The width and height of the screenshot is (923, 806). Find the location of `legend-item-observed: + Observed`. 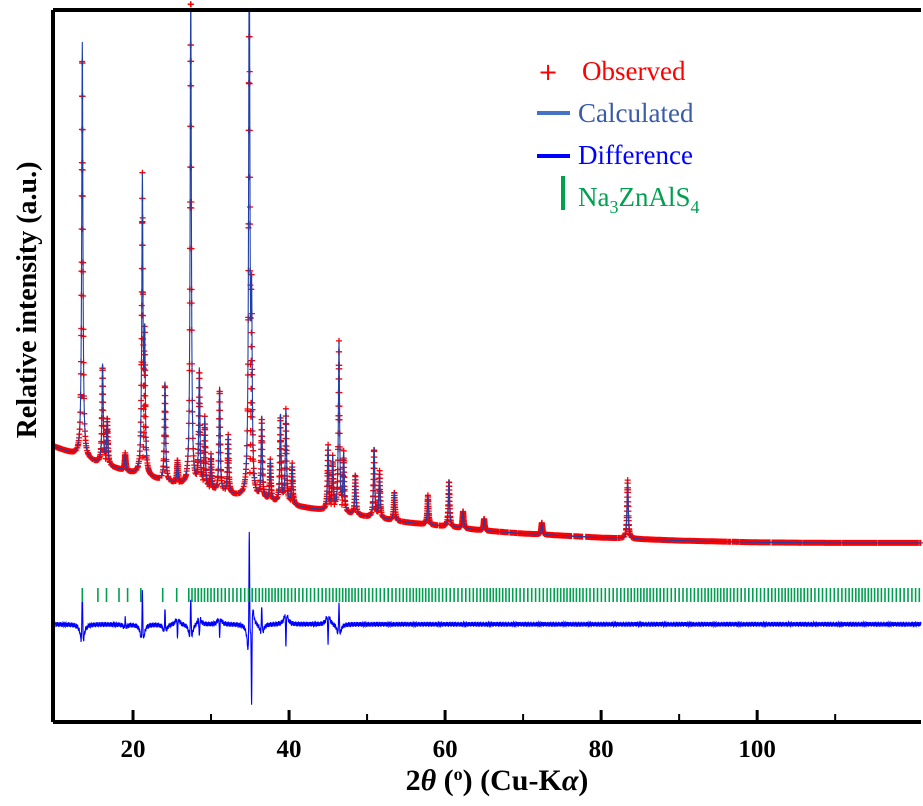

legend-item-observed: + Observed is located at coordinates (612, 71).